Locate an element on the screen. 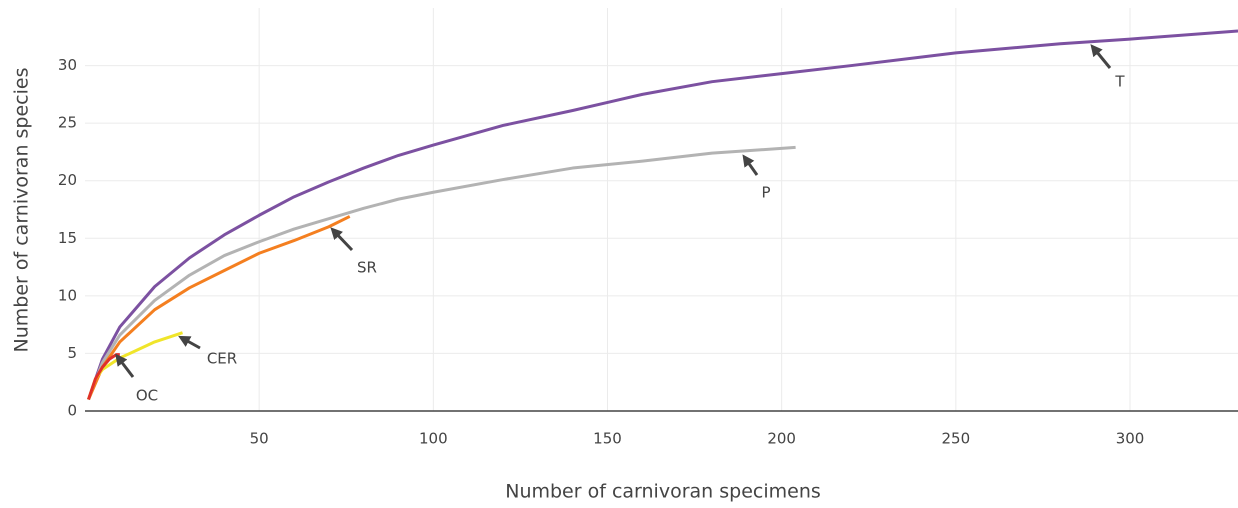 The image size is (1238, 508). annotation-label: CER is located at coordinates (222, 359).